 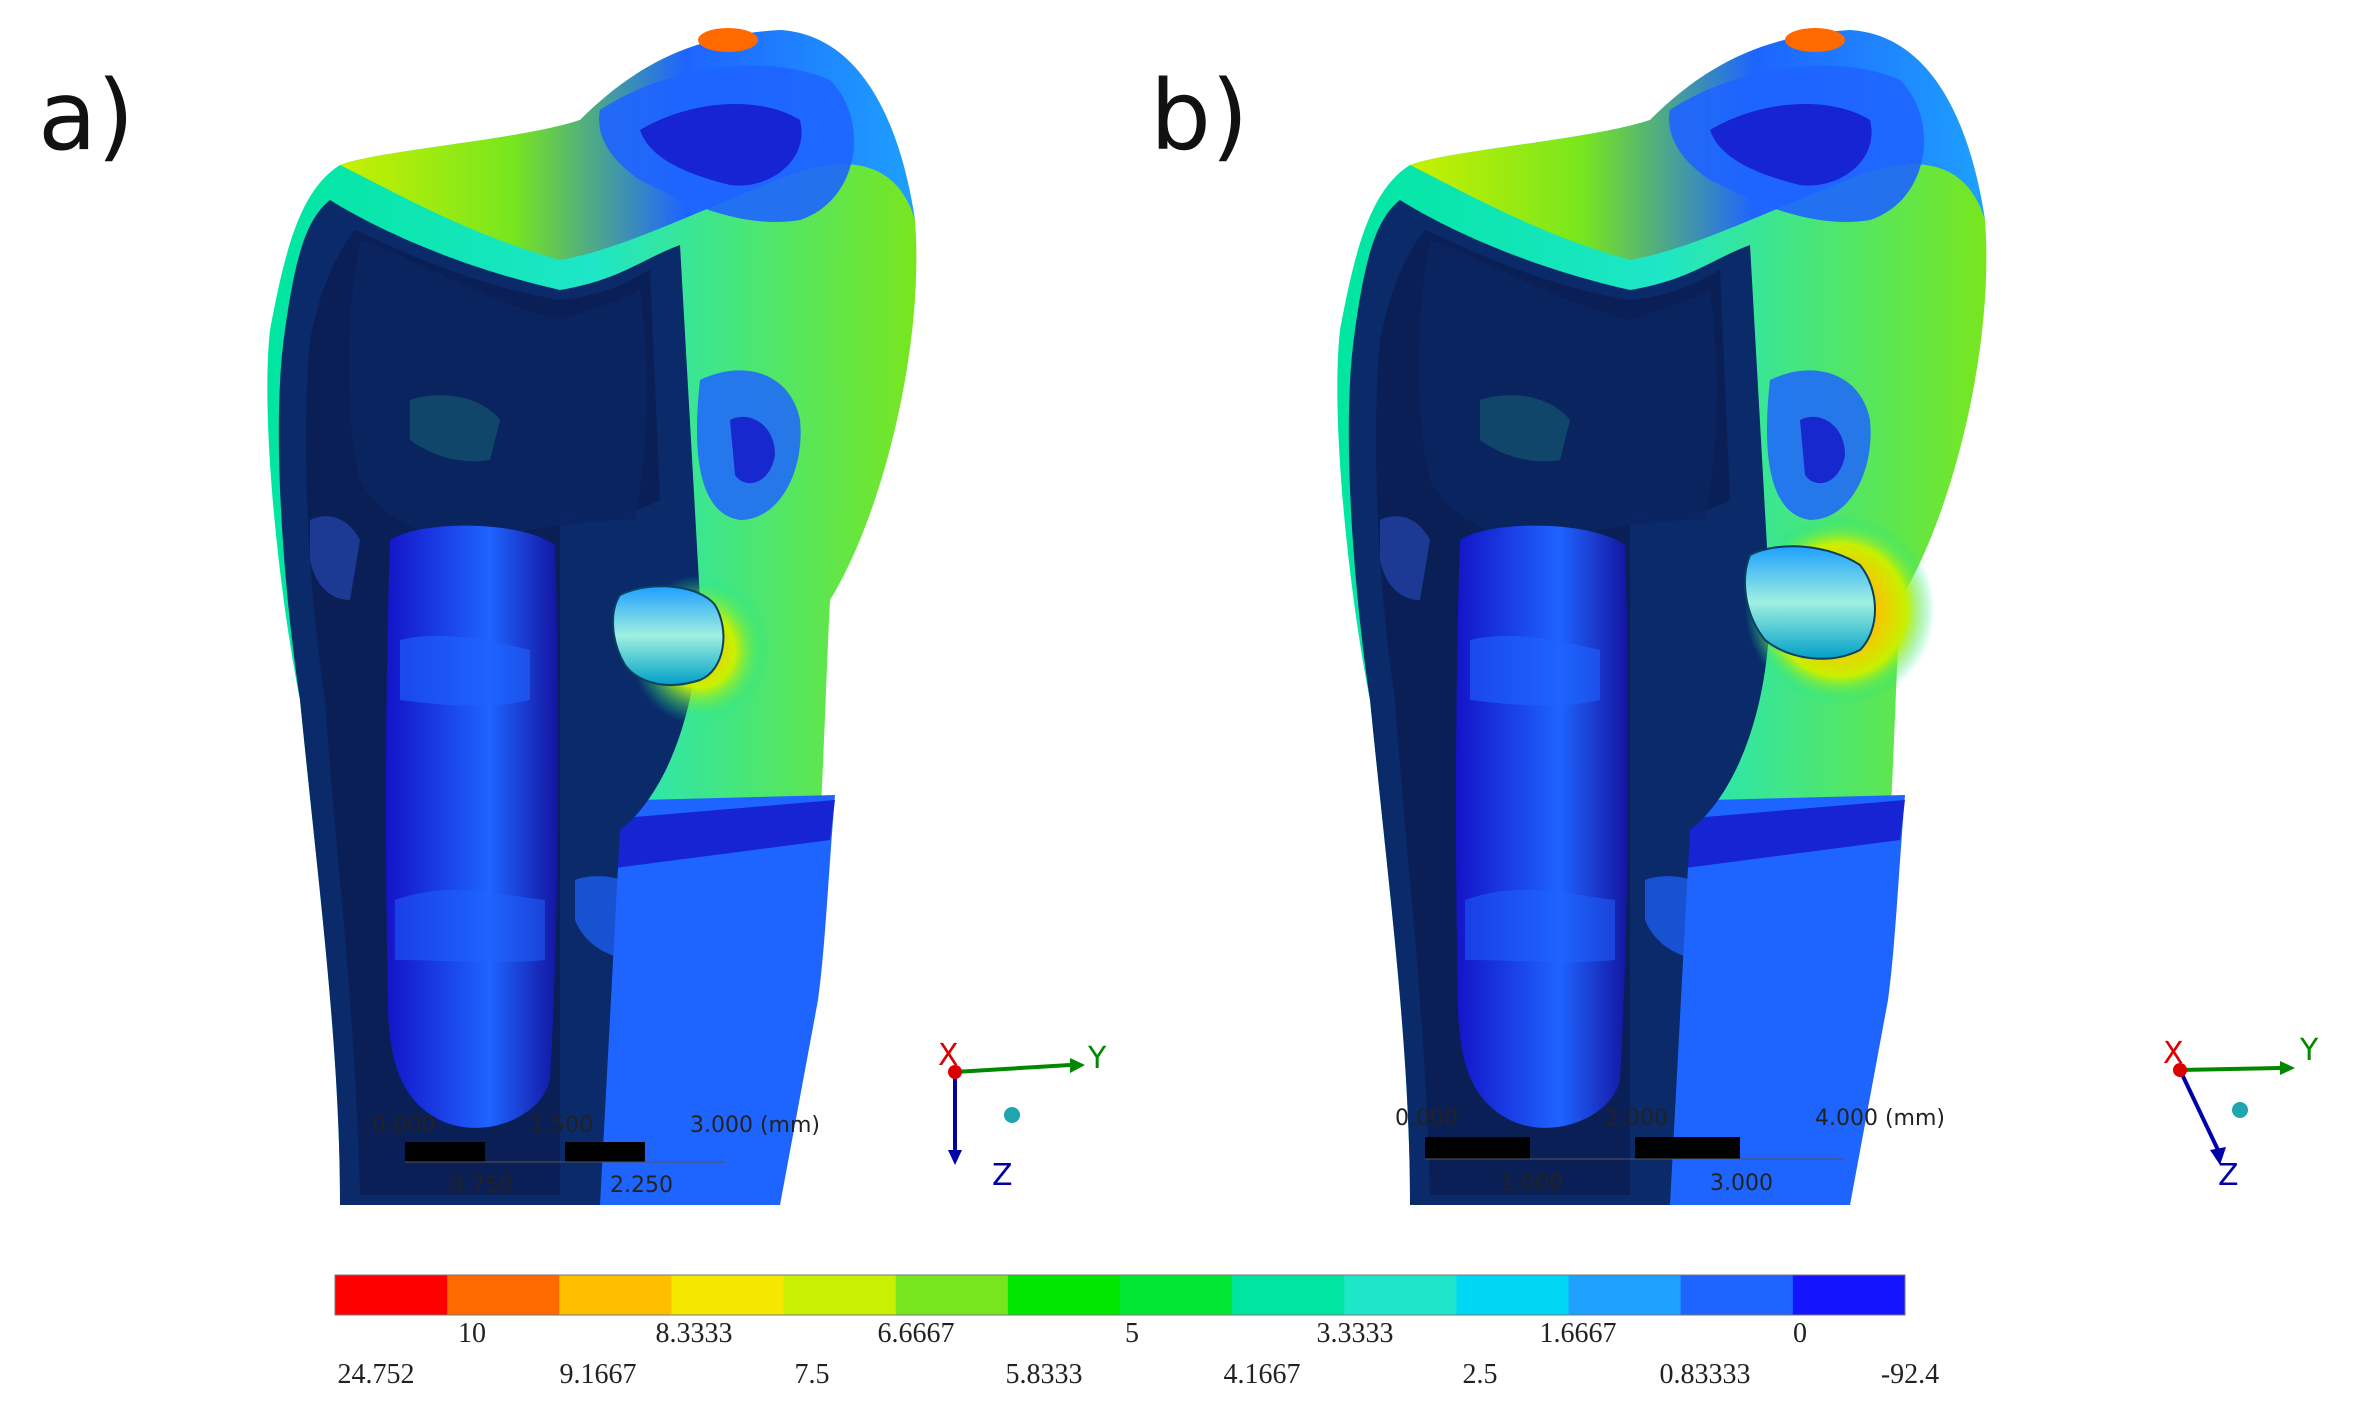 What do you see at coordinates (1022, 1115) in the screenshot?
I see `axis-triad-a: X Y Z` at bounding box center [1022, 1115].